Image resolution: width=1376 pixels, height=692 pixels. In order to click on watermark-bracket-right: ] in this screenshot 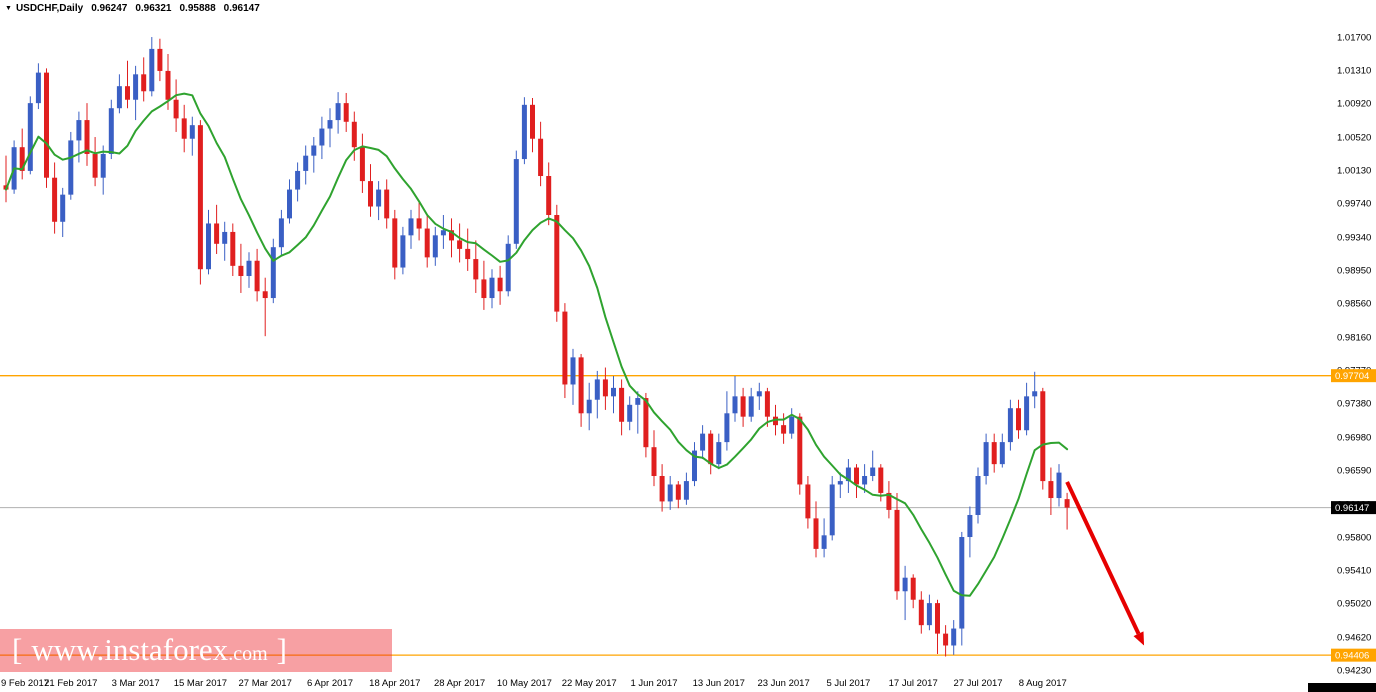, I will do `click(281, 649)`.